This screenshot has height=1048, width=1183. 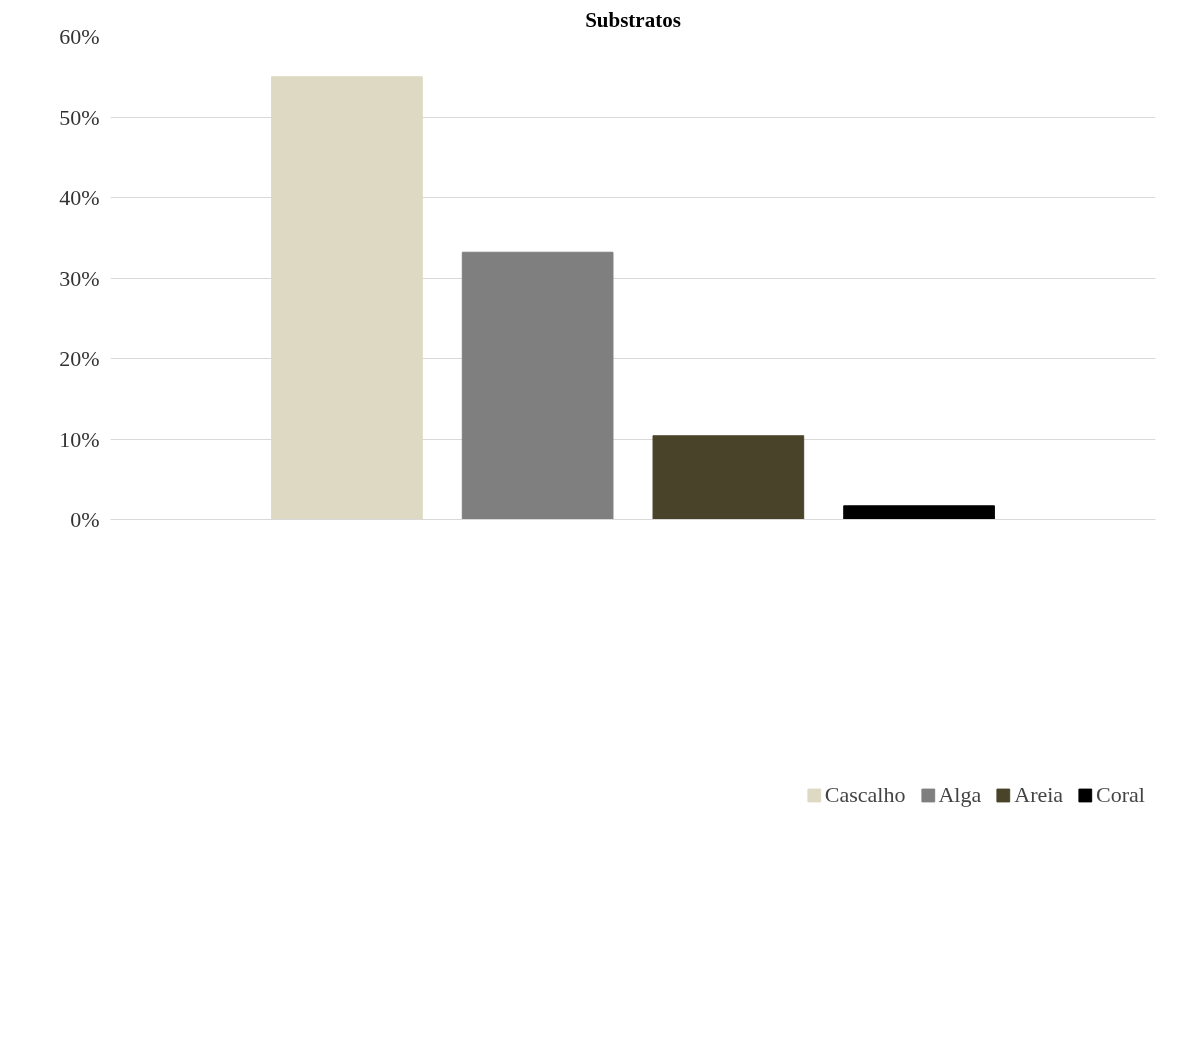 I want to click on y-tick-label: 40%, so click(x=79, y=197).